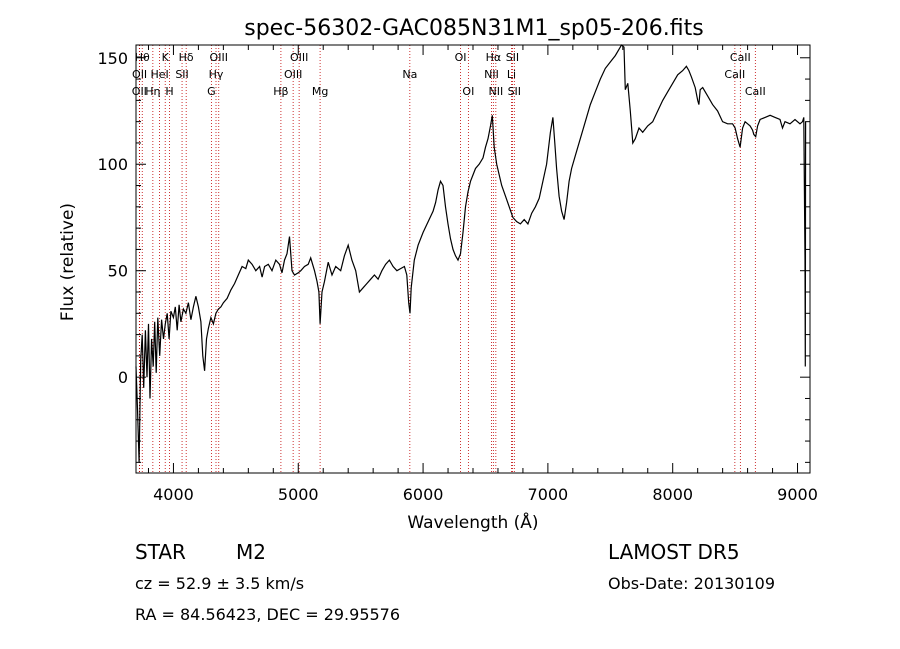 The width and height of the screenshot is (900, 649). Describe the element at coordinates (220, 583) in the screenshot. I see `redshift-info: cz = 52.9 ± 3.5 km/s` at that location.